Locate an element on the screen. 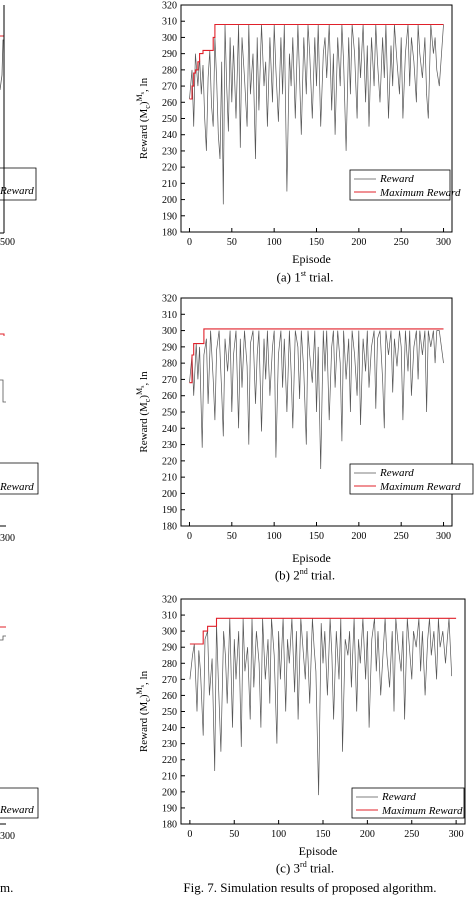 The image size is (474, 920). left-cut-caption: m. is located at coordinates (7, 887).